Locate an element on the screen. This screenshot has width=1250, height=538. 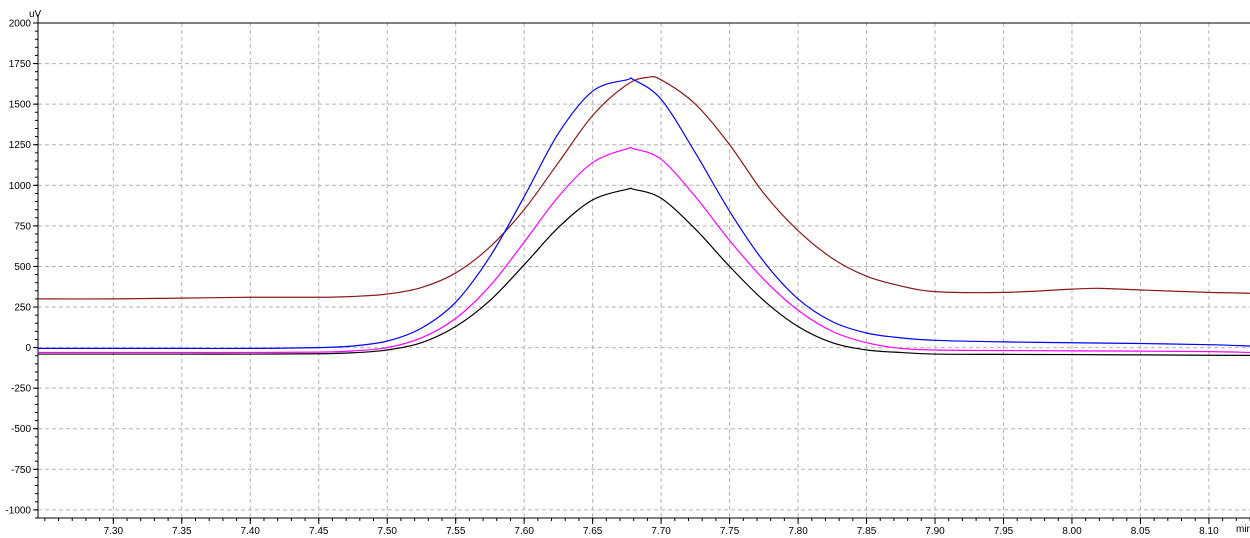
x-tick-label: 8.05 is located at coordinates (1141, 531).